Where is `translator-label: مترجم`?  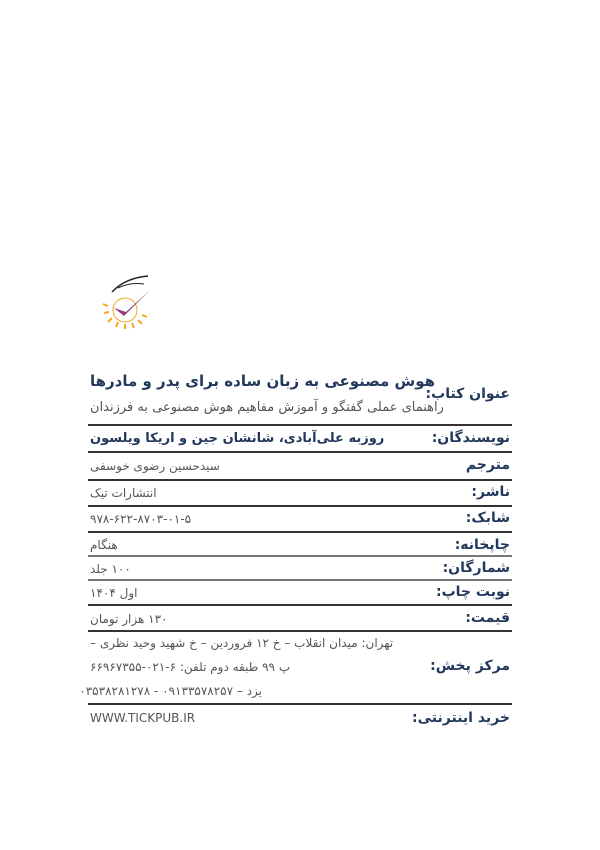 translator-label: مترجم is located at coordinates (487, 465).